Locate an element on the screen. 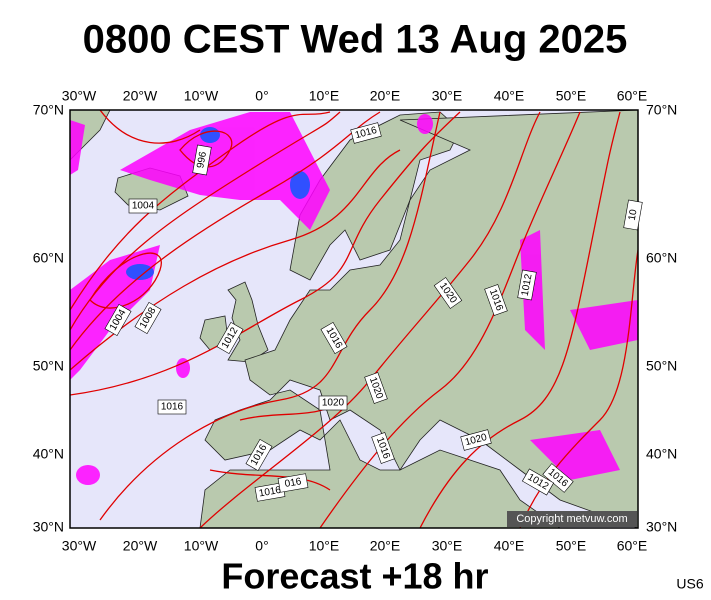 The image size is (711, 600). lon-label-top: 30°W is located at coordinates (79, 96).